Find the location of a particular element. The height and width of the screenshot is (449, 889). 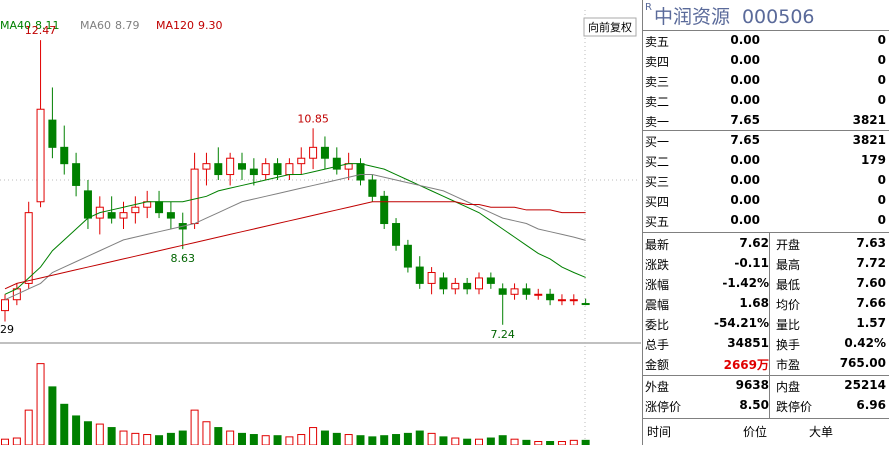

stat-value: 9638 is located at coordinates (752, 385).